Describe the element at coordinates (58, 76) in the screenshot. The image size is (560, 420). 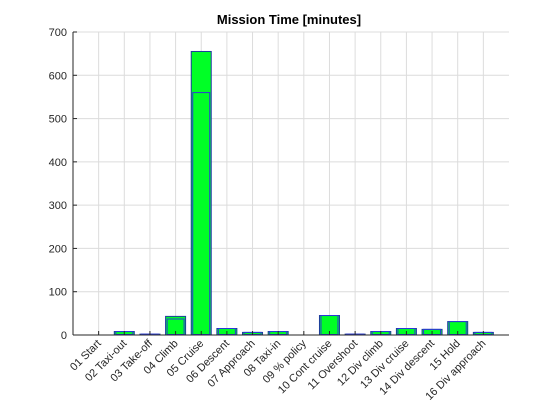
I see `y-tick-label: 600` at that location.